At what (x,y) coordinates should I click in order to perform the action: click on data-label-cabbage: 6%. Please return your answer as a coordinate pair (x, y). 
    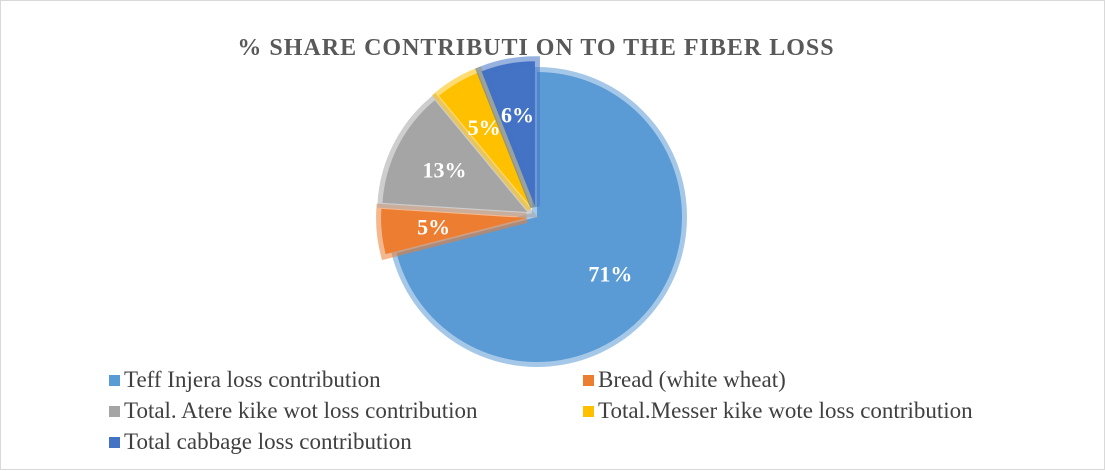
    Looking at the image, I should click on (517, 115).